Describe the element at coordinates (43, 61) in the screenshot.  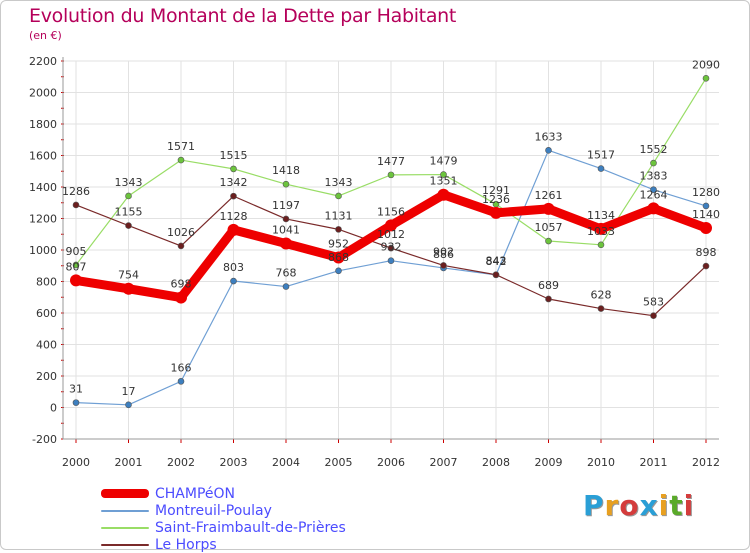
I see `y-tick-label: 2200` at that location.